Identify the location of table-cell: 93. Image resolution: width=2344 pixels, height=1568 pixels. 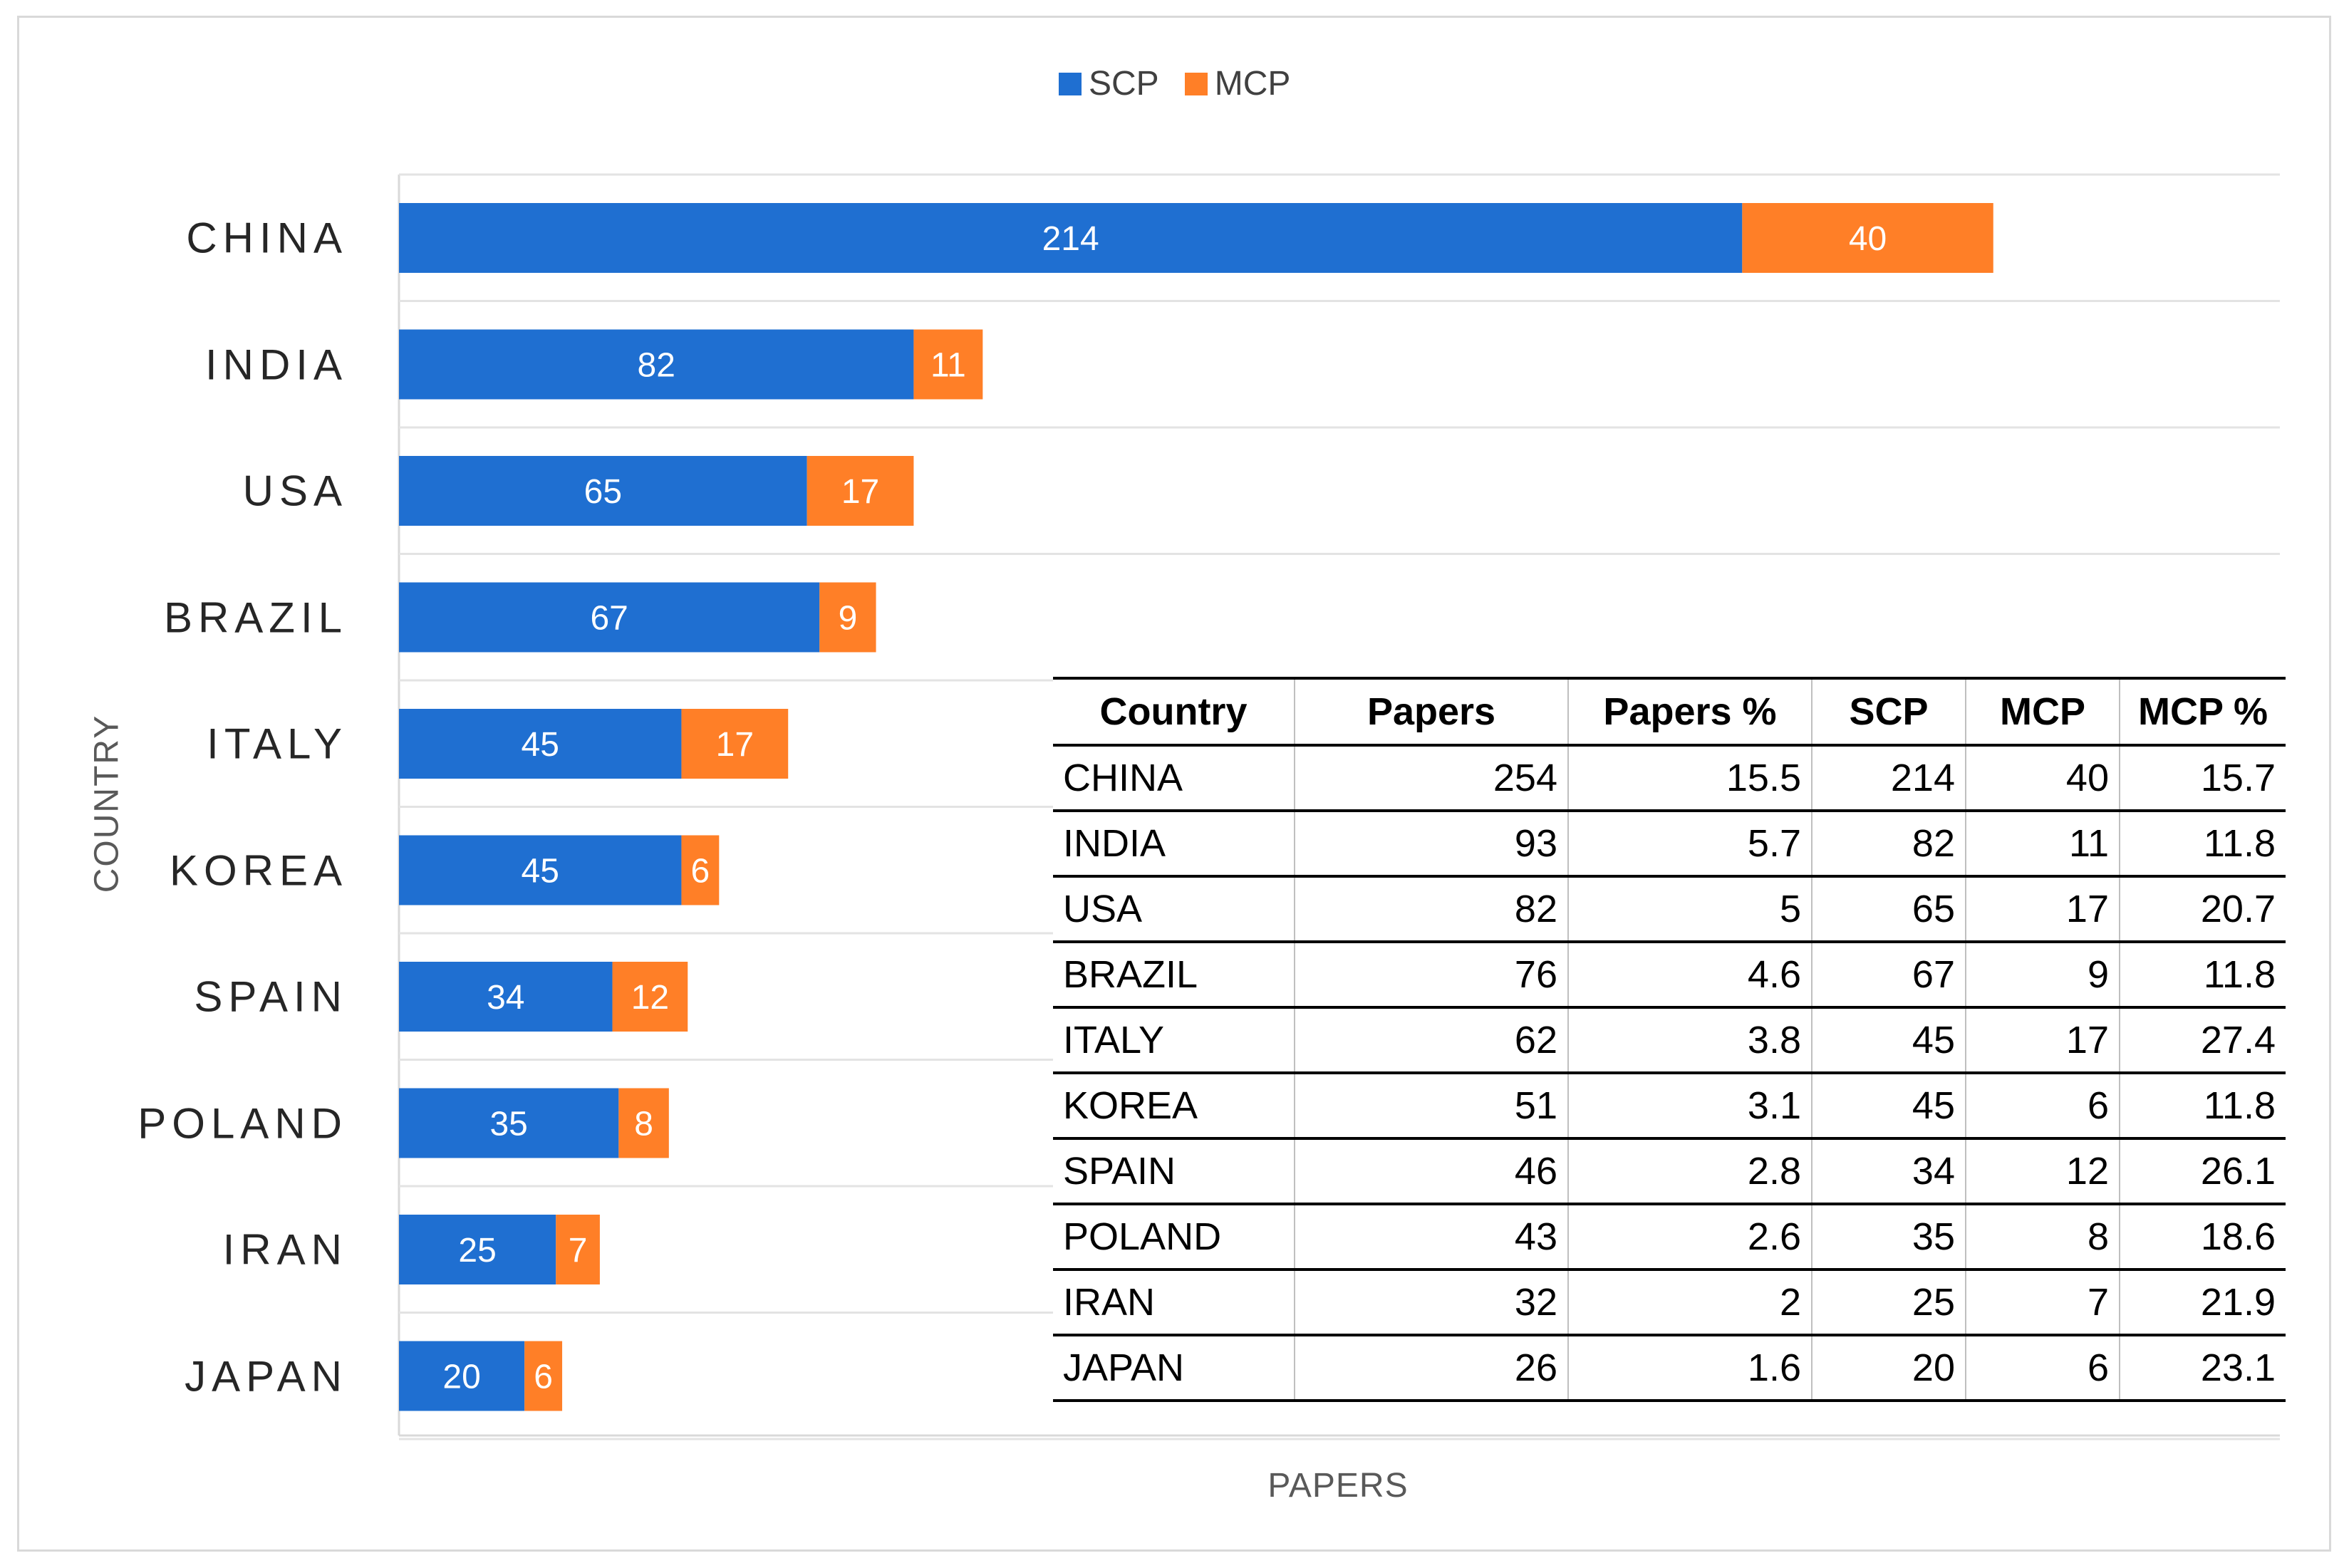
(1431, 844).